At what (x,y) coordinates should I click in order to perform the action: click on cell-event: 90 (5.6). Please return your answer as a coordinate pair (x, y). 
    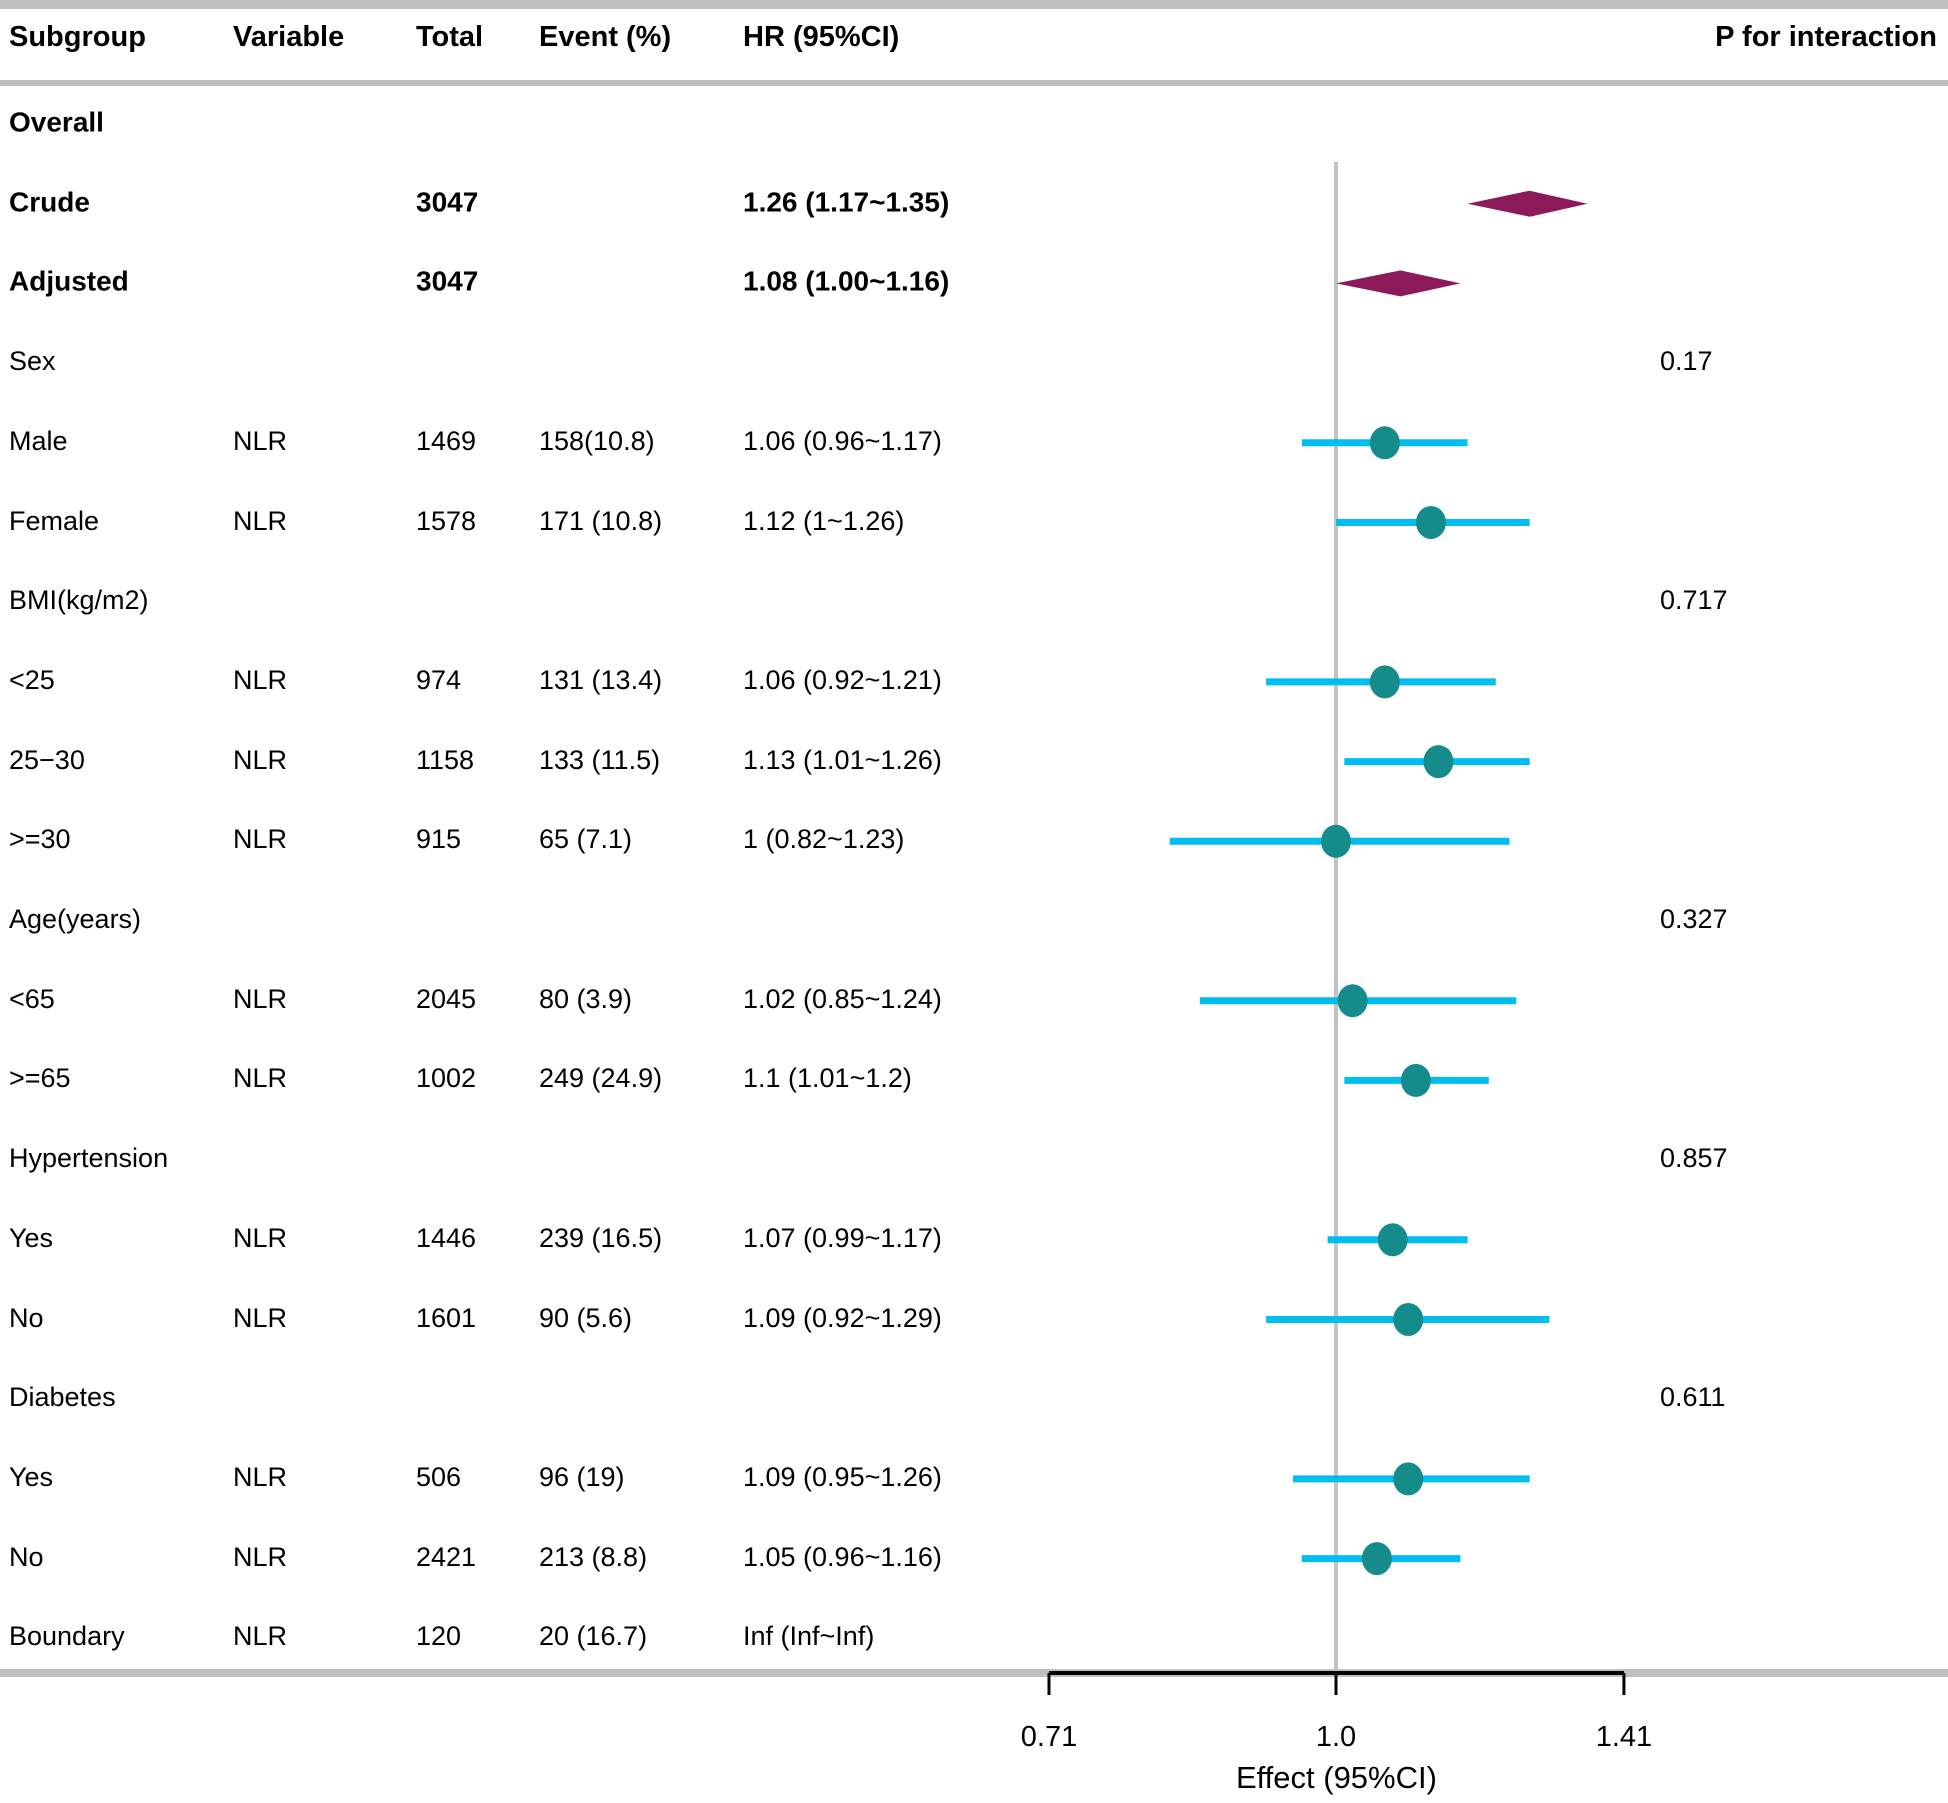
    Looking at the image, I should click on (586, 1317).